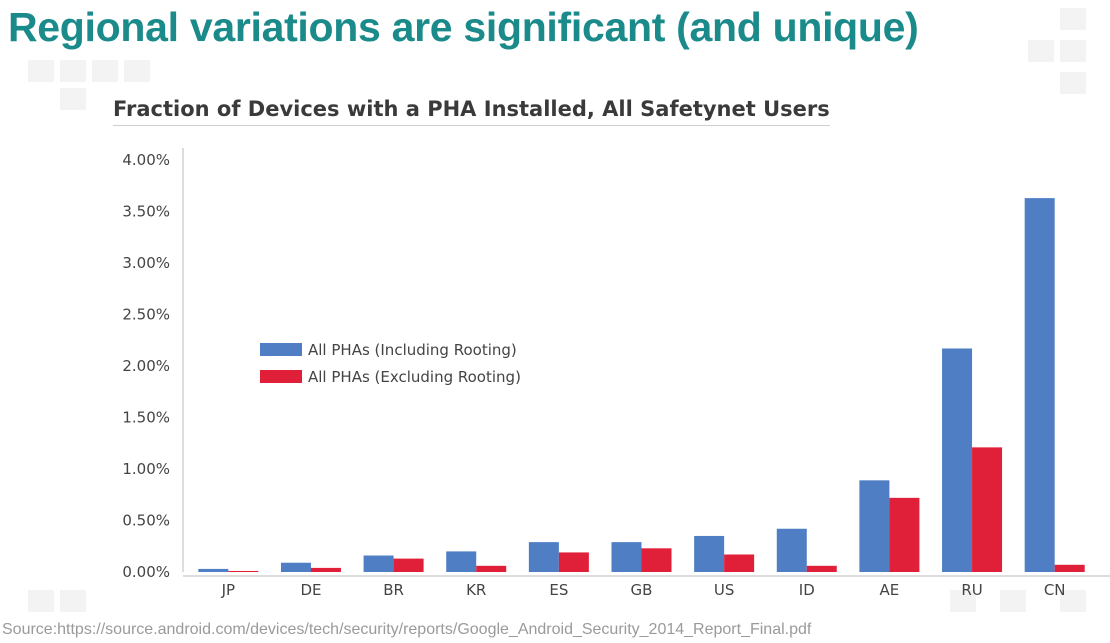 This screenshot has height=643, width=1110. Describe the element at coordinates (807, 590) in the screenshot. I see `x-tick-label: ID` at that location.